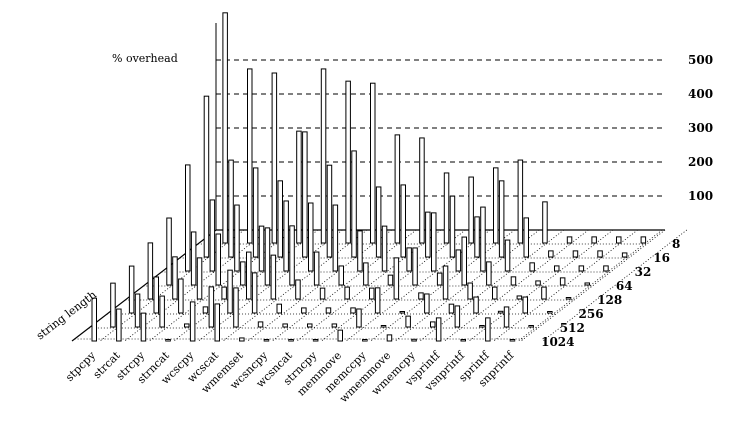 Image resolution: width=738 pixels, height=437 pixels. Describe the element at coordinates (700, 128) in the screenshot. I see `z-tick-label: 300` at that location.